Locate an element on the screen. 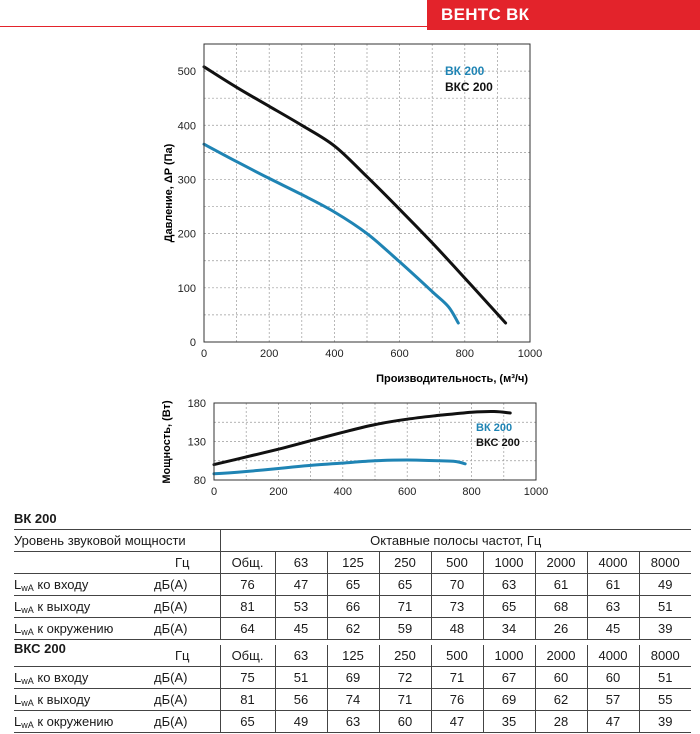  table-cell: 28 is located at coordinates (560, 721).